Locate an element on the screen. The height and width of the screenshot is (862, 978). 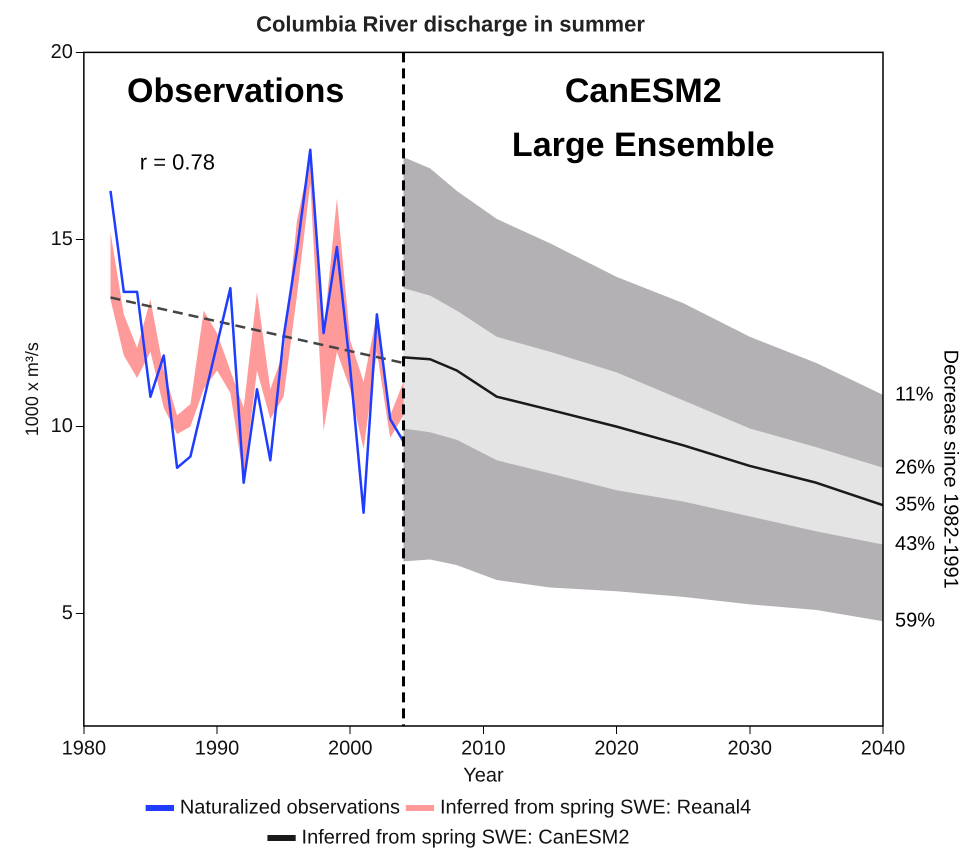
x-tick-label: 2010 is located at coordinates (483, 749).